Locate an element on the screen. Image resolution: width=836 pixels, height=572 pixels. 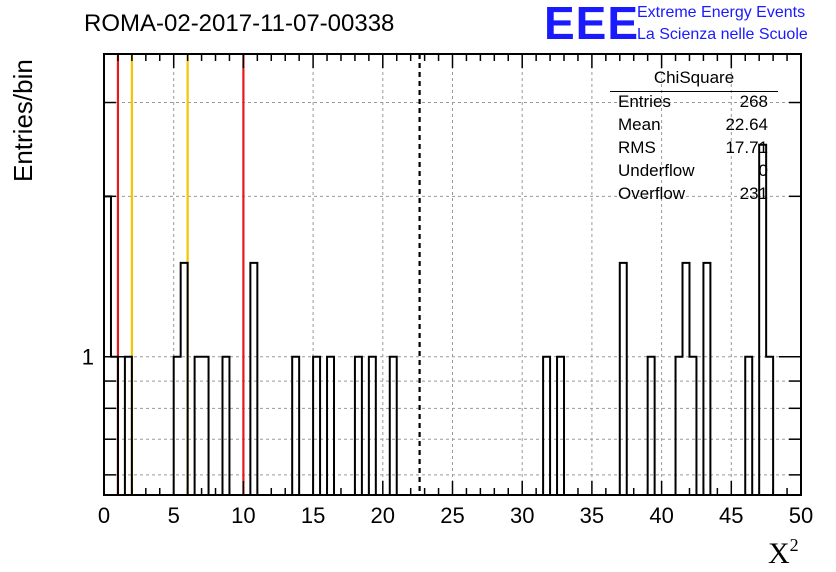
stats-separator is located at coordinates (694, 91).